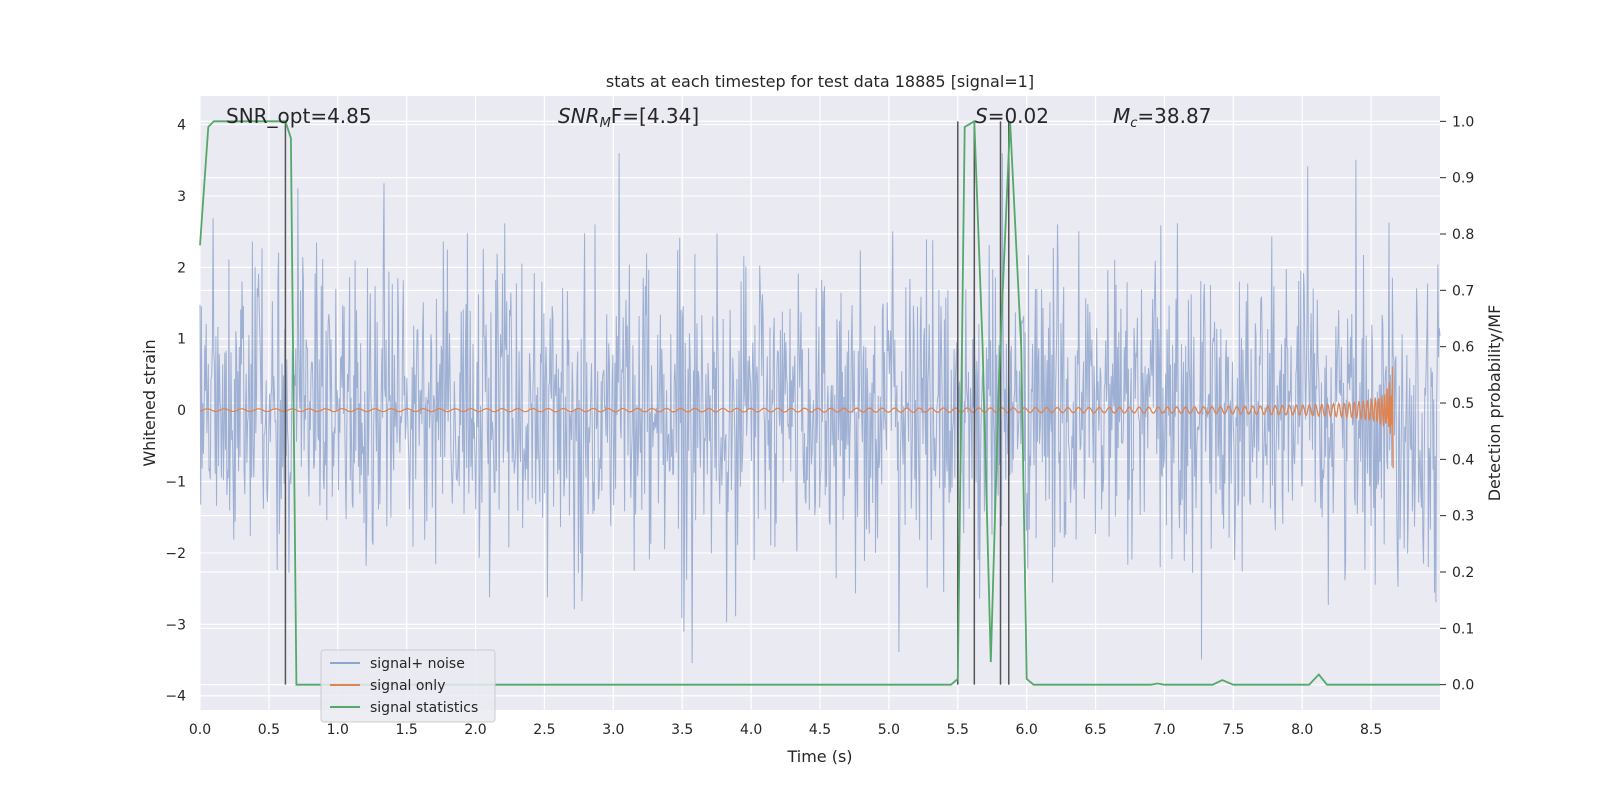  I want to click on s-main: S, so click(981, 116).